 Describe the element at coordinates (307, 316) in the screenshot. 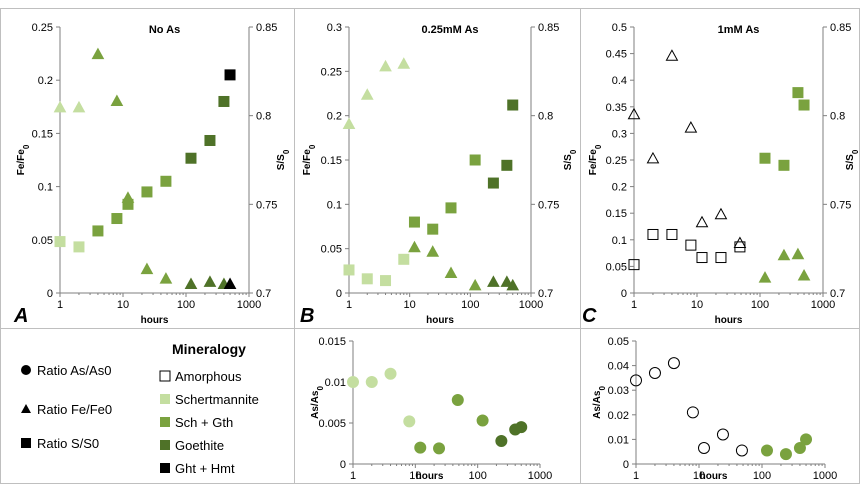

I see `panel-letter: B` at that location.